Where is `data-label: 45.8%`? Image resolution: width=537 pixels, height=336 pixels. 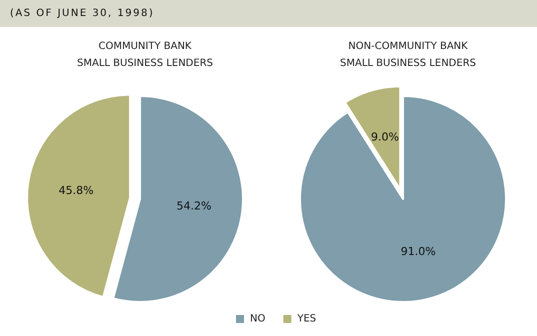
data-label: 45.8% is located at coordinates (76, 191).